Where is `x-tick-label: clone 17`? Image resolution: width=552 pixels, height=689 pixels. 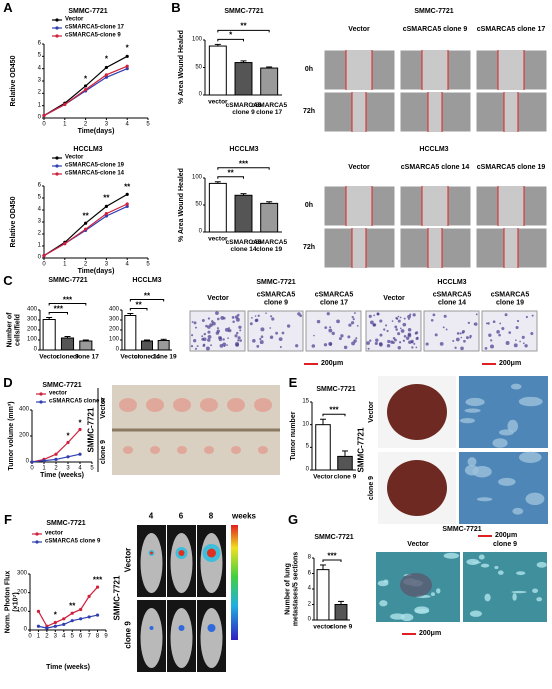 x-tick-label: clone 17 is located at coordinates (85, 357).